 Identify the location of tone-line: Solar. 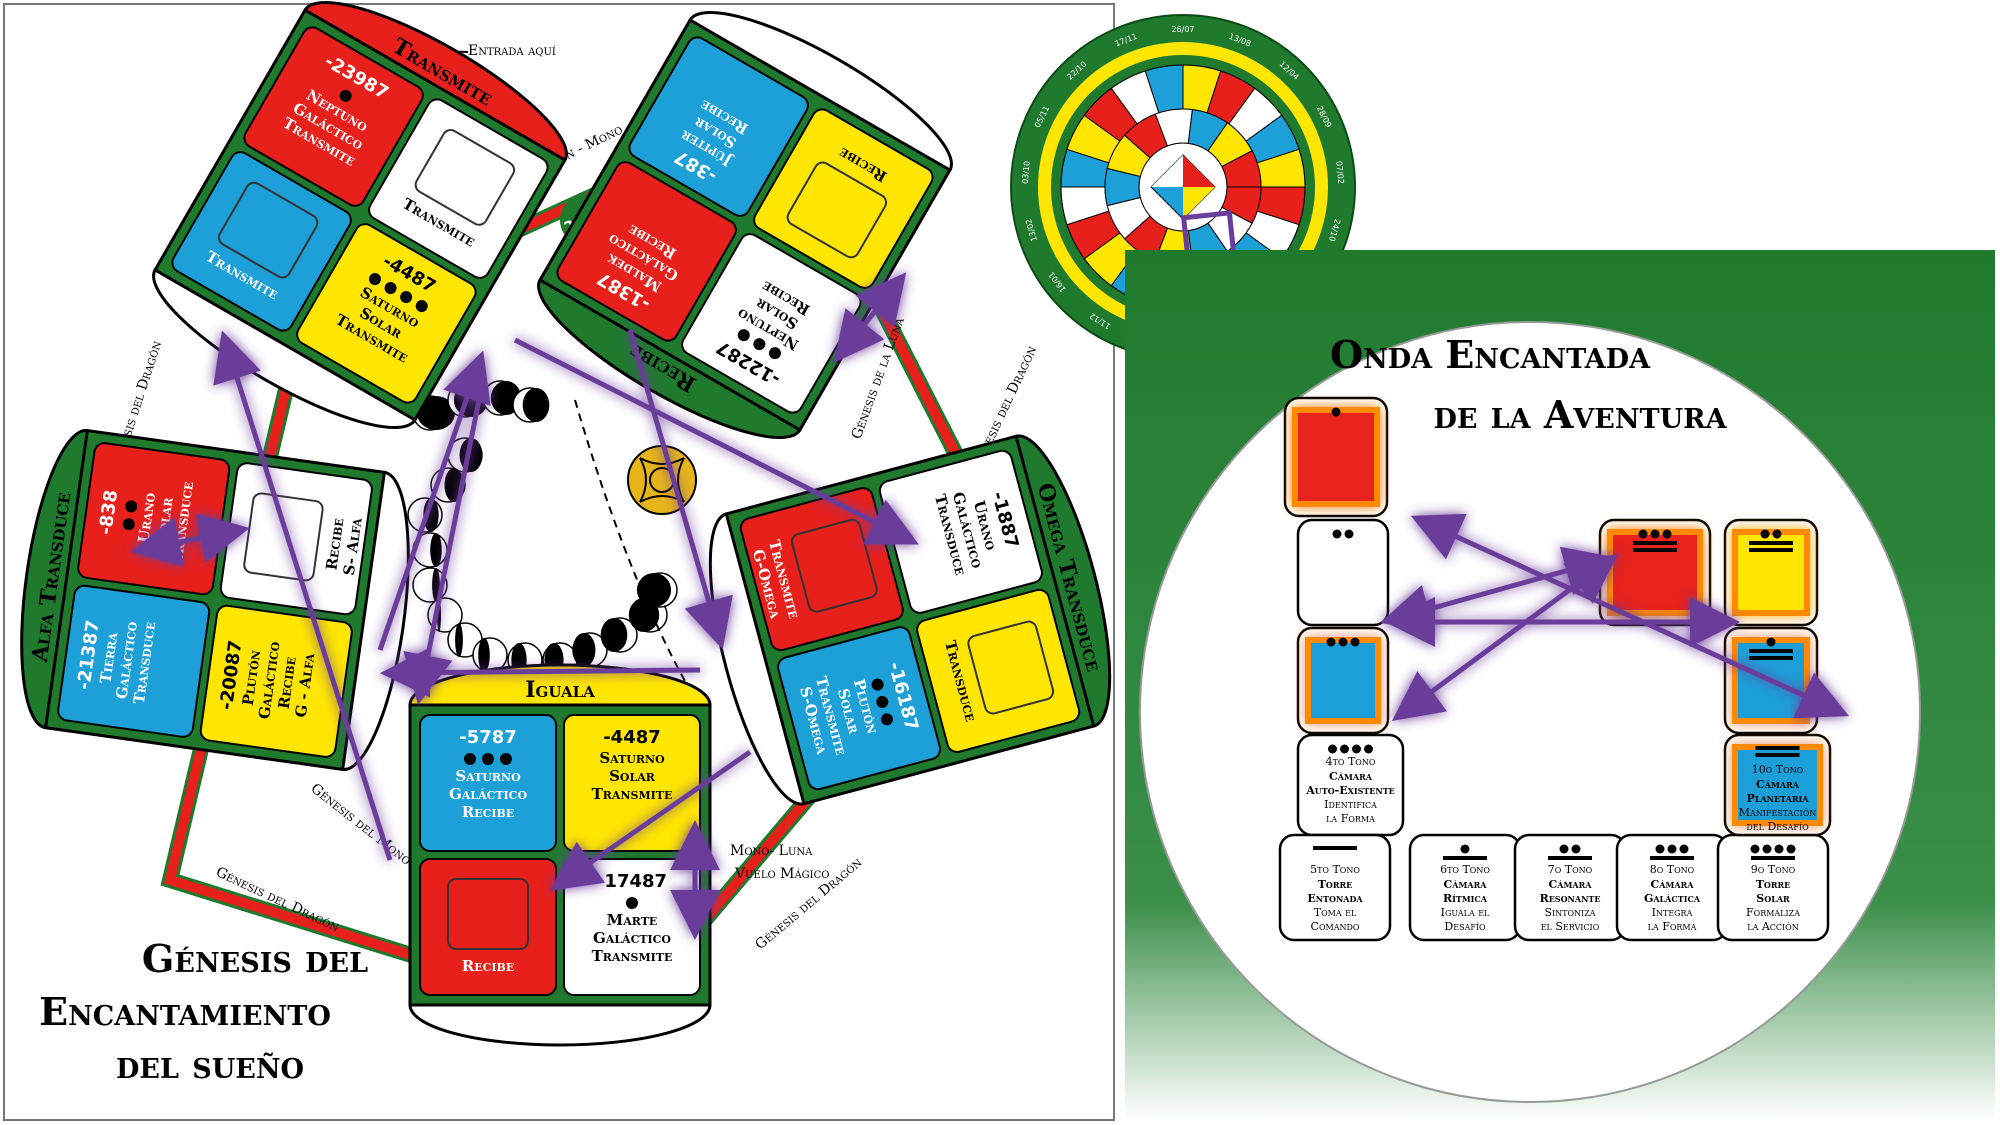
(1773, 898).